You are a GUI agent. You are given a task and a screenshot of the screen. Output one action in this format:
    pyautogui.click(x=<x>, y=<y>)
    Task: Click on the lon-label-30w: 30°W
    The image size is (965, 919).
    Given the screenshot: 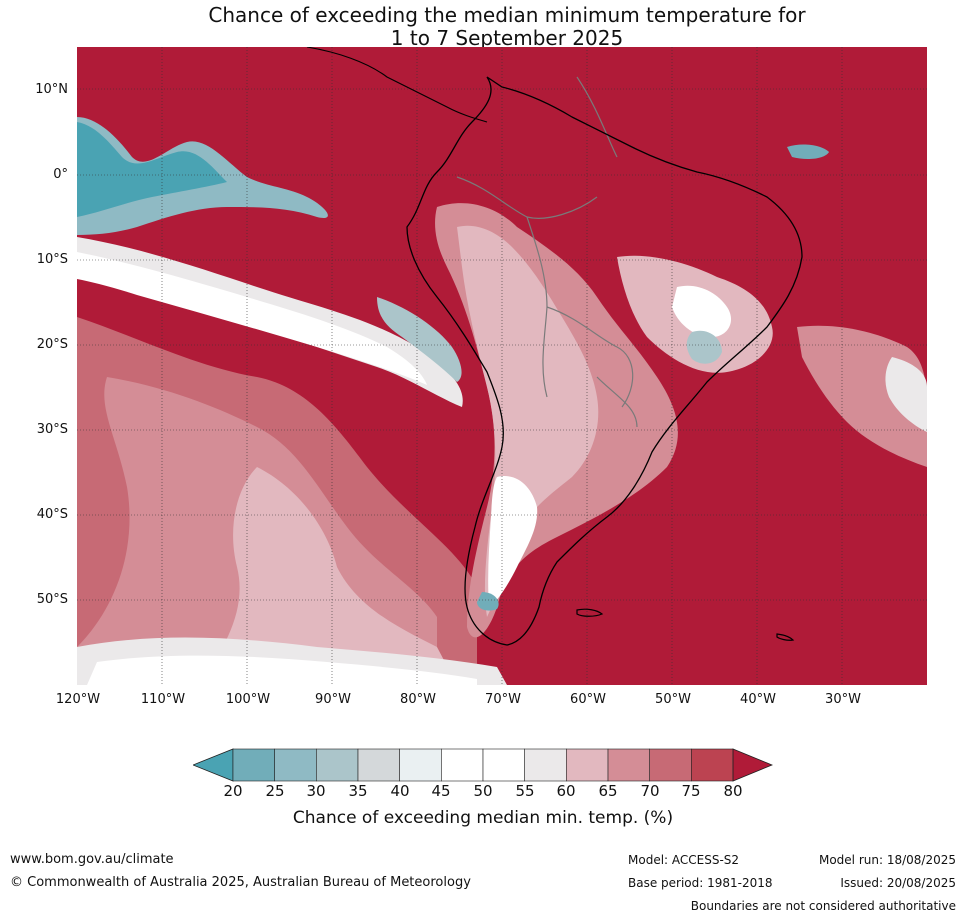 What is the action you would take?
    pyautogui.click(x=843, y=699)
    